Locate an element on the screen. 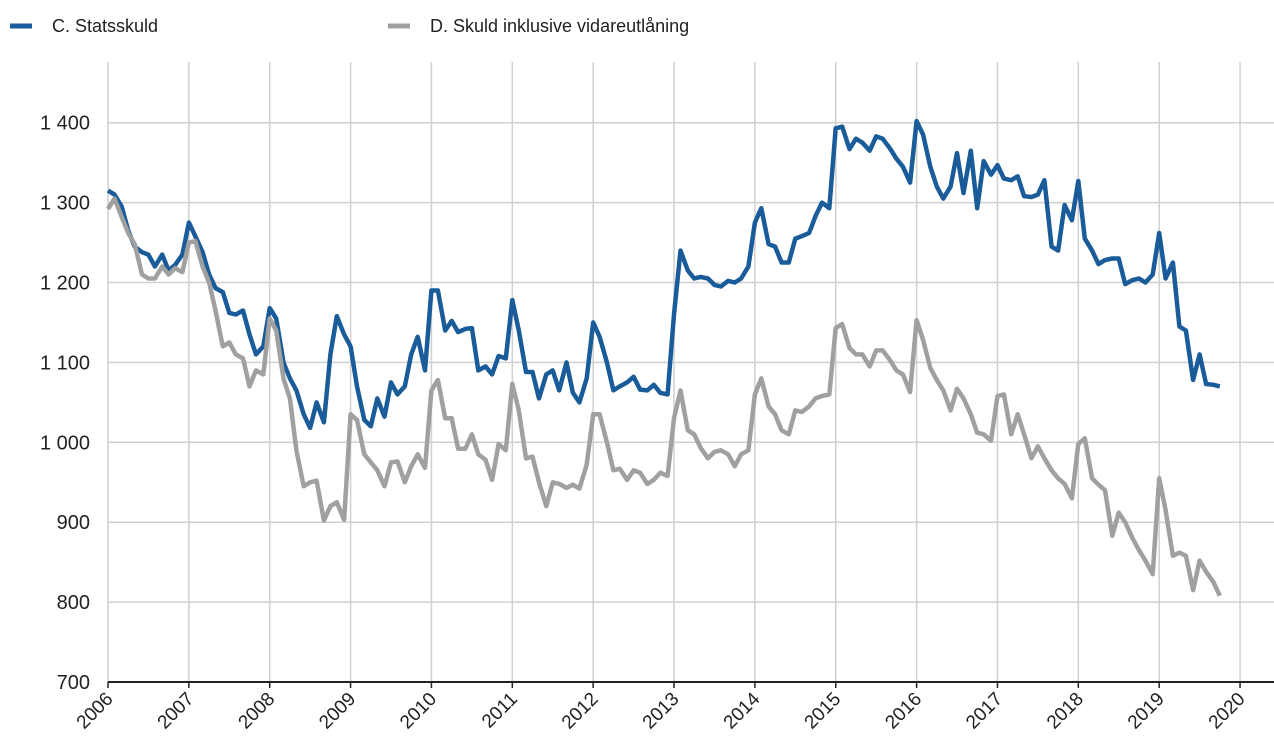 This screenshot has width=1274, height=738. x-tick-label: 2018 is located at coordinates (1065, 711).